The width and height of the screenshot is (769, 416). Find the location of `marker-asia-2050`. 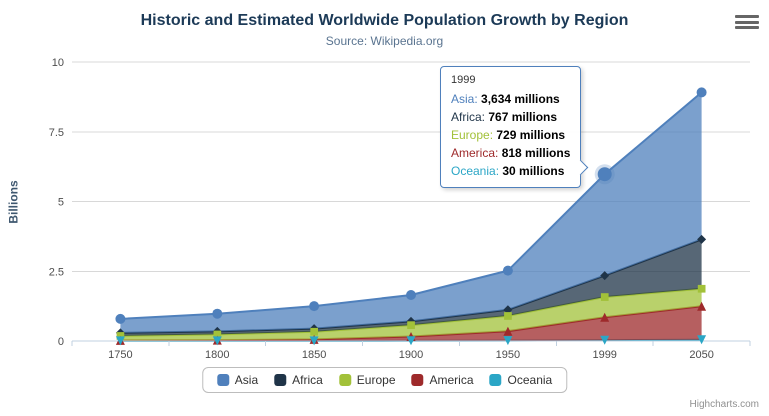

marker-asia-2050 is located at coordinates (701, 92).